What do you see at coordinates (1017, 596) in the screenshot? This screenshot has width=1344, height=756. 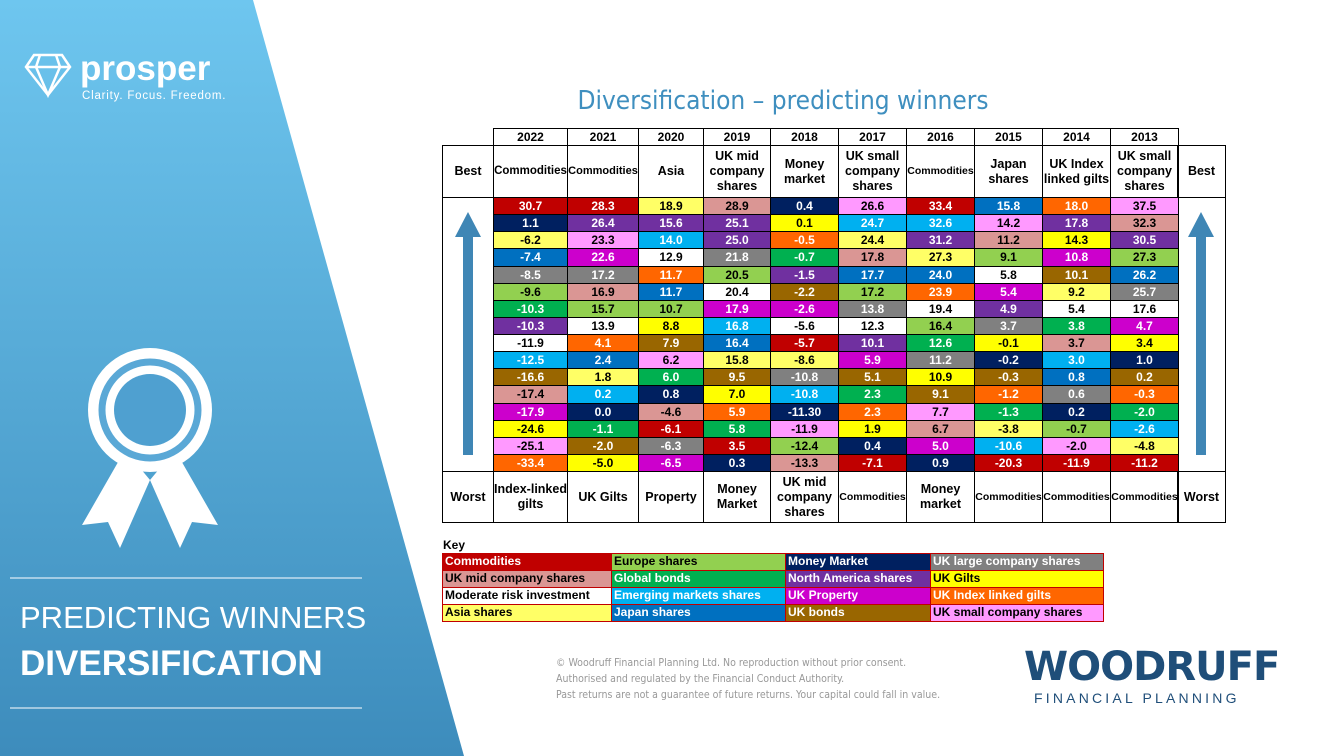 I see `key-item: UK Index linked gilts` at bounding box center [1017, 596].